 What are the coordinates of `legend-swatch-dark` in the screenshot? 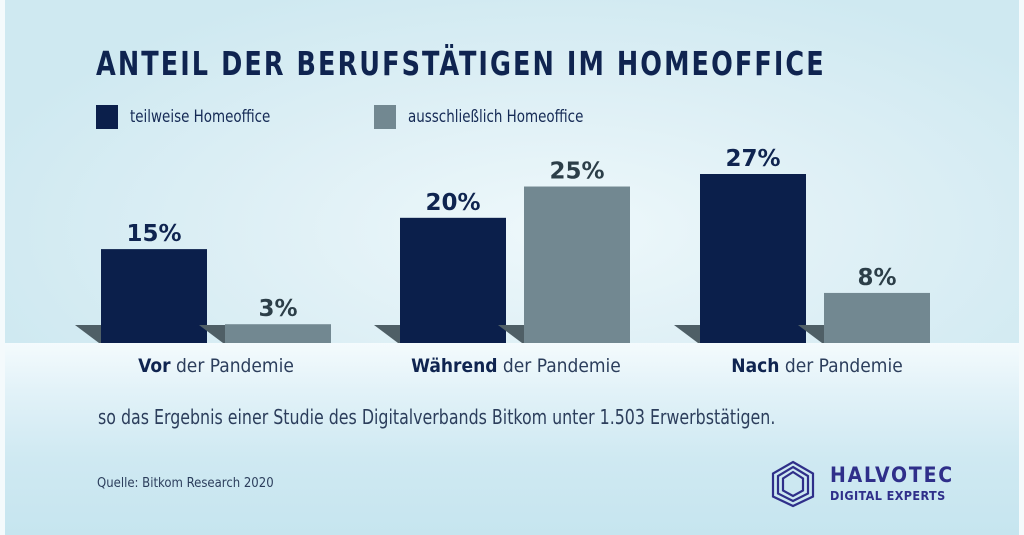 It's located at (107, 117).